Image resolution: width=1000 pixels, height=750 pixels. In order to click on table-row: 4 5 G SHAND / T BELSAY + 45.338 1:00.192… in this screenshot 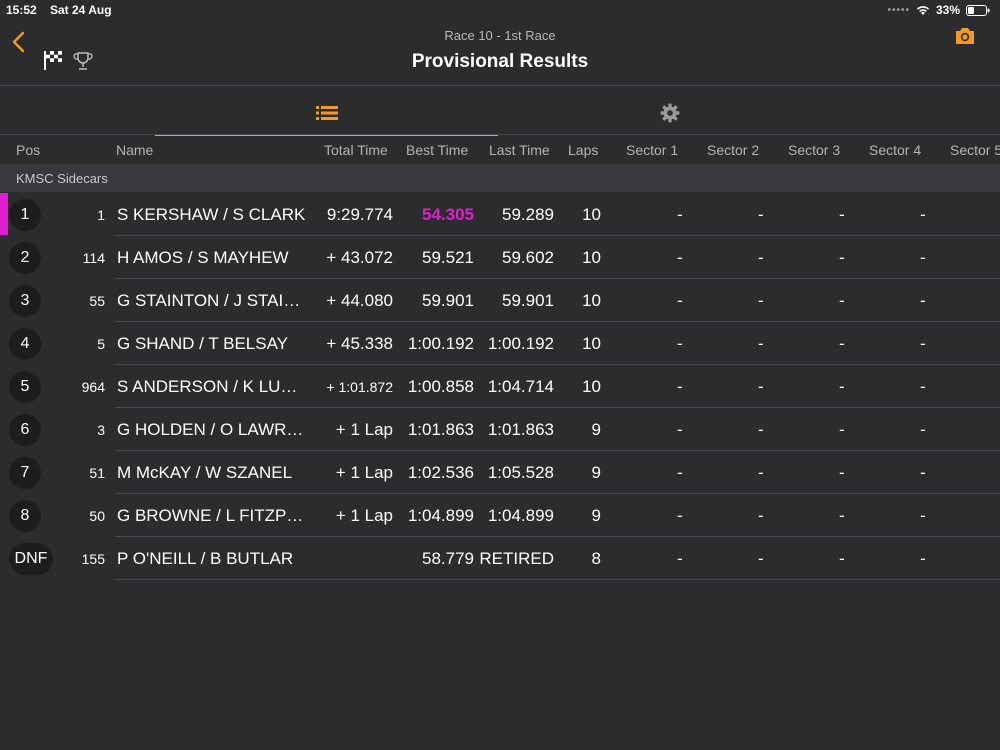, I will do `click(500, 343)`.